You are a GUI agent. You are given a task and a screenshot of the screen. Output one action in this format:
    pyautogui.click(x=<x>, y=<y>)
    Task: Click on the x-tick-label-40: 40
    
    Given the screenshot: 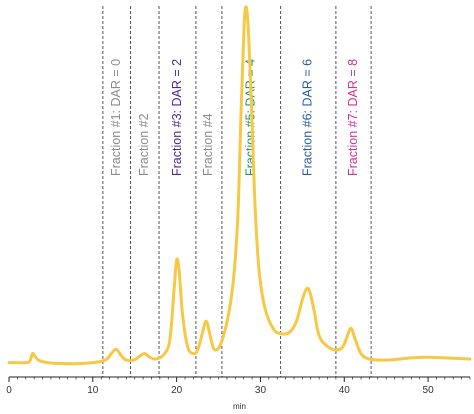 What is the action you would take?
    pyautogui.click(x=345, y=390)
    